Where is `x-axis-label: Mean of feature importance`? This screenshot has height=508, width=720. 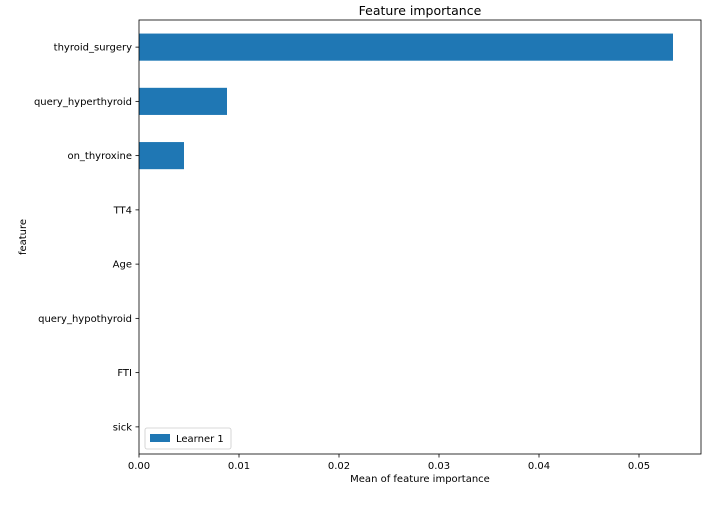
x-axis-label: Mean of feature importance is located at coordinates (420, 479).